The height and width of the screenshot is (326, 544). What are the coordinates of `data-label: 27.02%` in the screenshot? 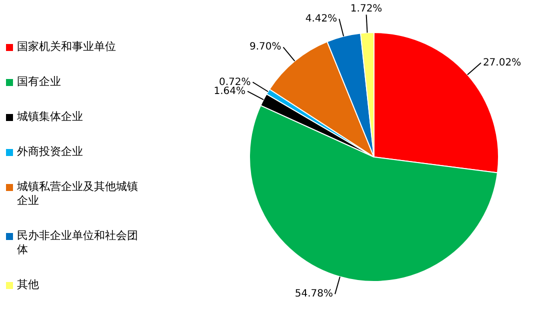 It's located at (502, 62).